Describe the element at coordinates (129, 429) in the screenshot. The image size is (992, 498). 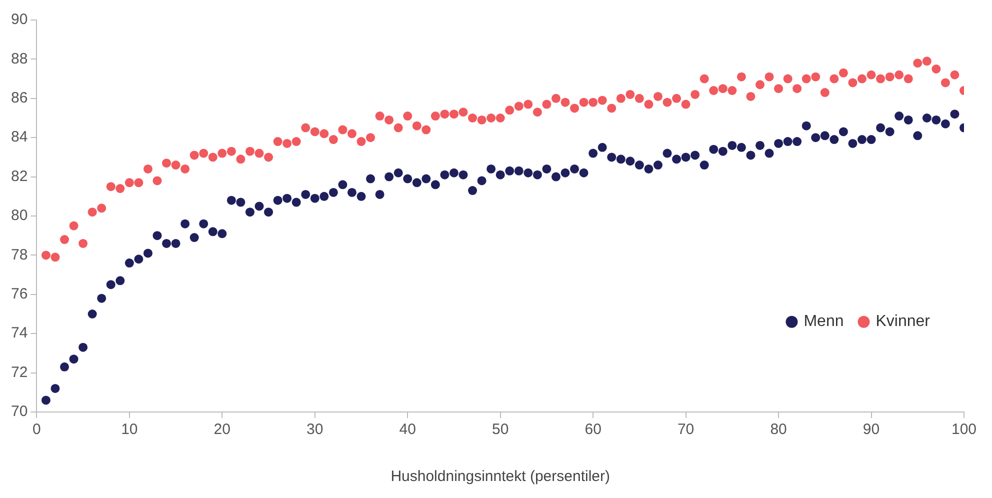
I see `x-tick-label: 10` at that location.